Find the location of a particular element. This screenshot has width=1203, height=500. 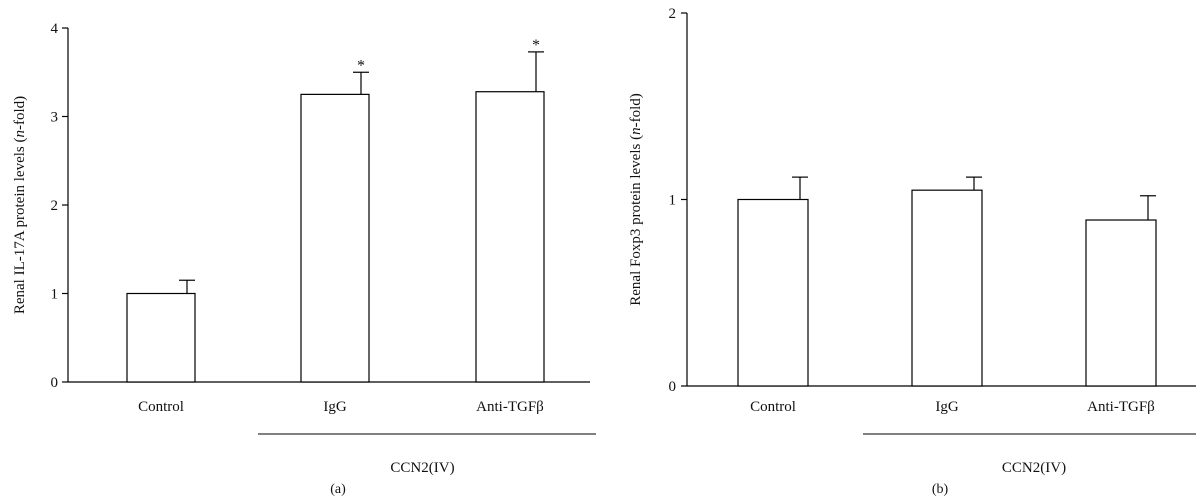

y-axis-label-part: Renal Foxp3 protein levels ( is located at coordinates (636, 220).